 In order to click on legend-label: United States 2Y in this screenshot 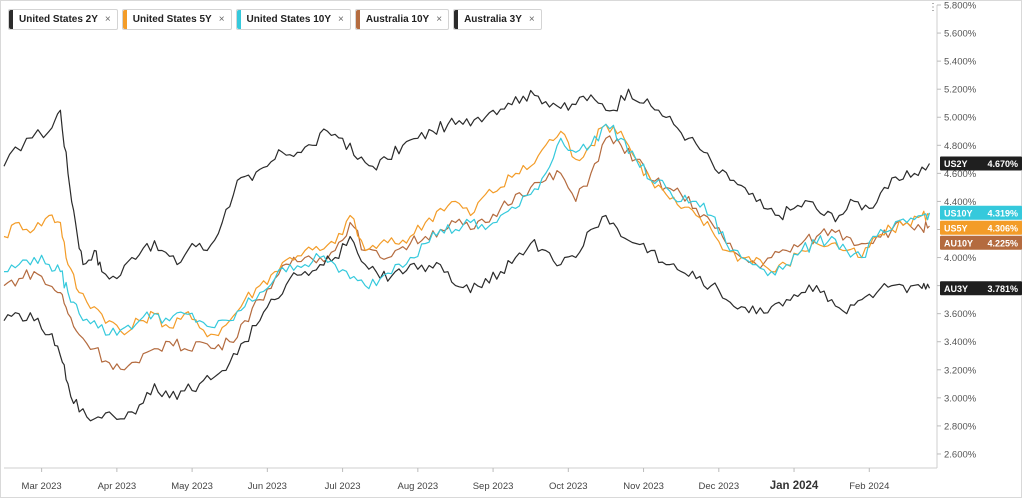, I will do `click(58, 19)`.